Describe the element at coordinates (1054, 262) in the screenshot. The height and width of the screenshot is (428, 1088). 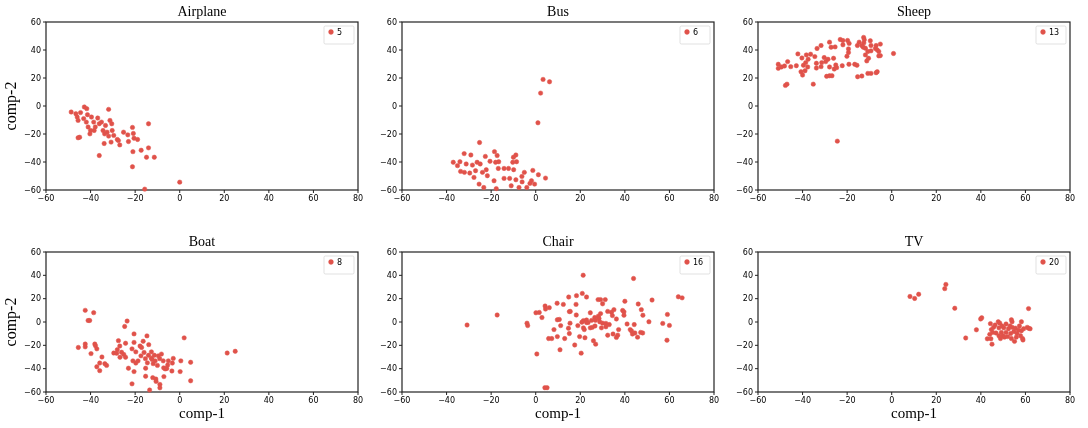
I see `legend-label: 20` at that location.